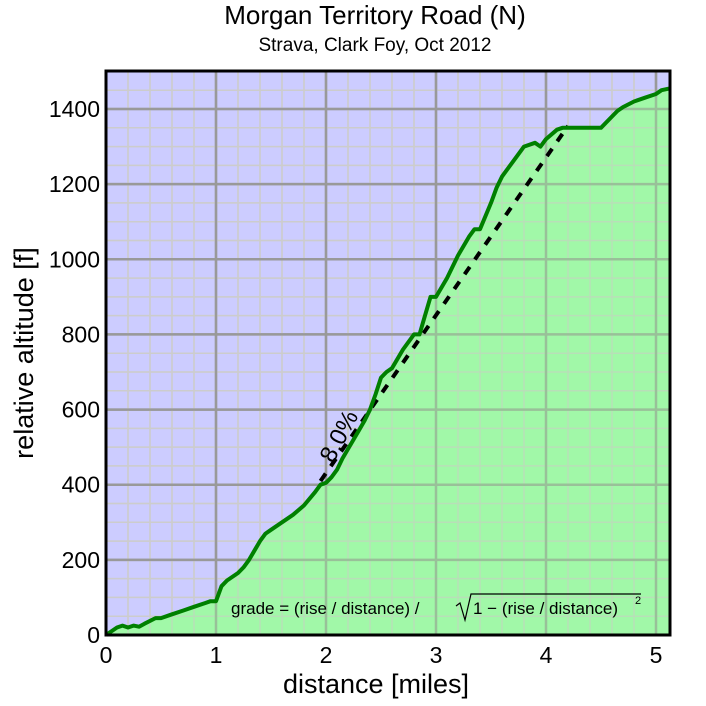  I want to click on y-axis-ticks: 0 200 400 600 800 1000 1200 1400, so click(74, 372).